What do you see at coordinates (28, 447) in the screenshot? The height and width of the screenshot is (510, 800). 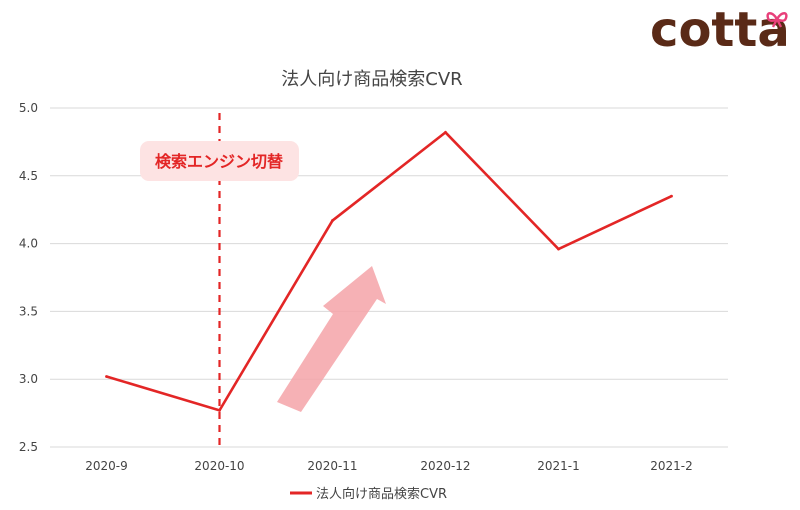 I see `y-tick-label: 2.5` at bounding box center [28, 447].